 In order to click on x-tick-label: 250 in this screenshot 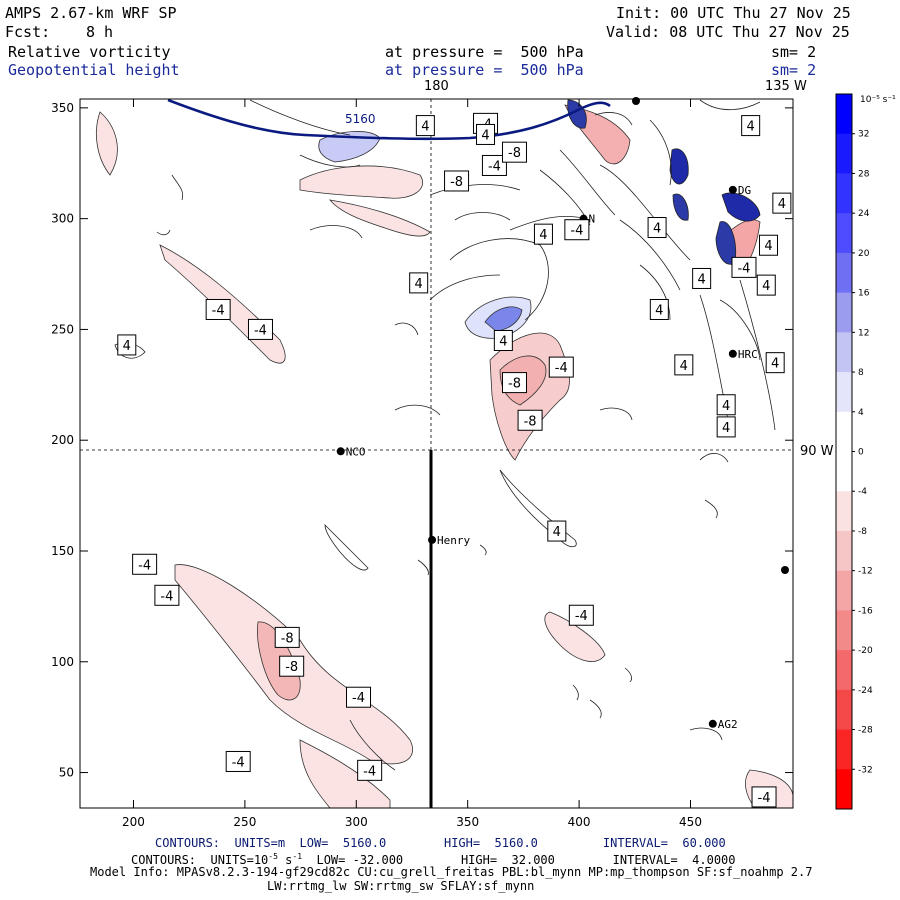, I will do `click(244, 822)`.